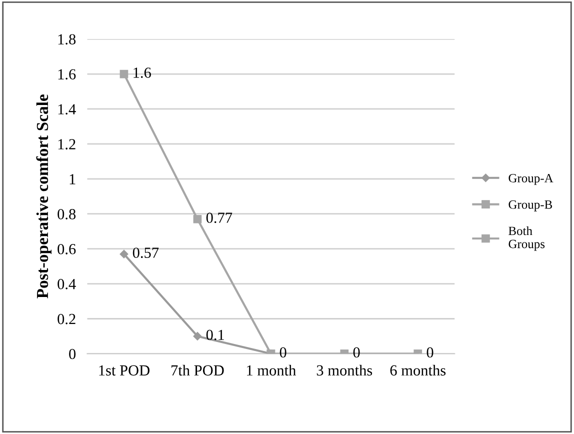 This screenshot has height=434, width=574. What do you see at coordinates (67, 284) in the screenshot?
I see `y-tick-label: 0.4` at bounding box center [67, 284].